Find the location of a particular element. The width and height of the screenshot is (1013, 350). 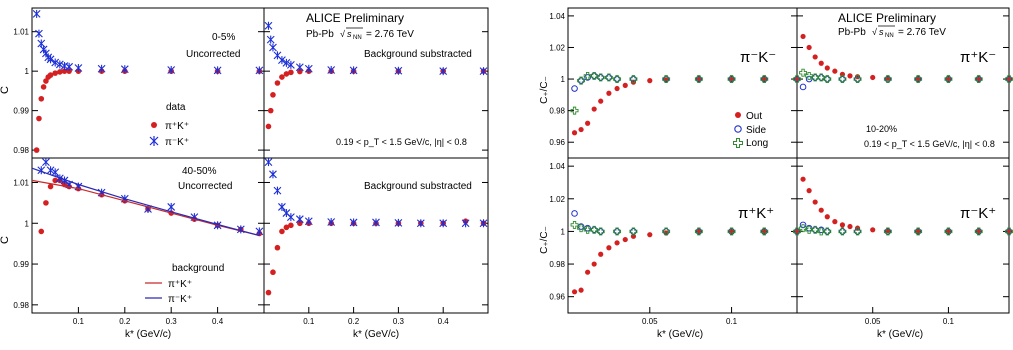

left-ylabel-top: C is located at coordinates (5, 90).